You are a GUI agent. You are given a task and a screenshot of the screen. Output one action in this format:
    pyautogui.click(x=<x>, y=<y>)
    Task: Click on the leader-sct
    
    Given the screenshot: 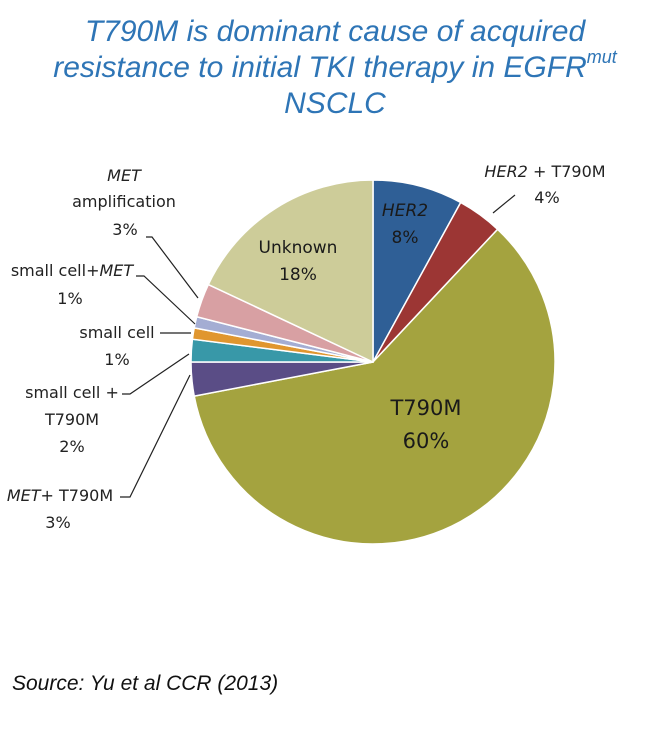 What is the action you would take?
    pyautogui.click(x=156, y=374)
    